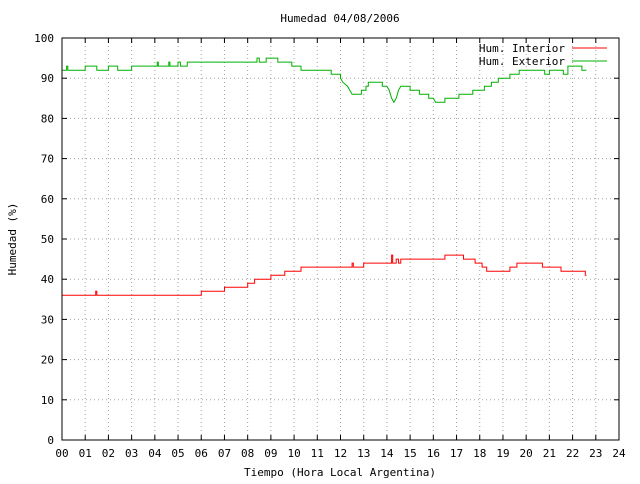 The height and width of the screenshot is (484, 640). What do you see at coordinates (155, 453) in the screenshot?
I see `x-tick-label: 04` at bounding box center [155, 453].